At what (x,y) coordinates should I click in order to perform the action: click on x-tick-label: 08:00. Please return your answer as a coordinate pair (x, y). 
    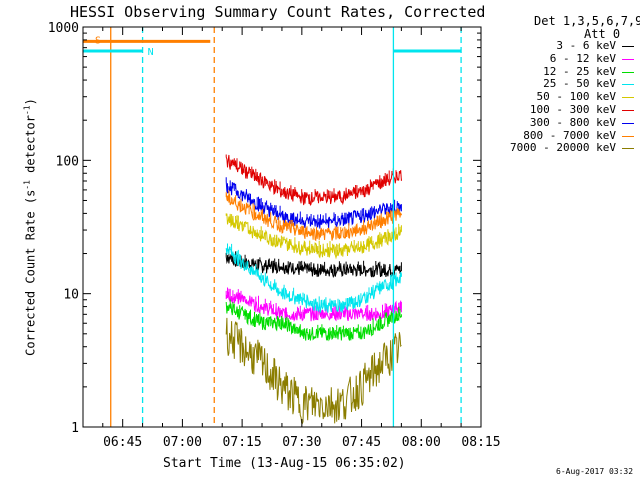
    Looking at the image, I should click on (421, 442).